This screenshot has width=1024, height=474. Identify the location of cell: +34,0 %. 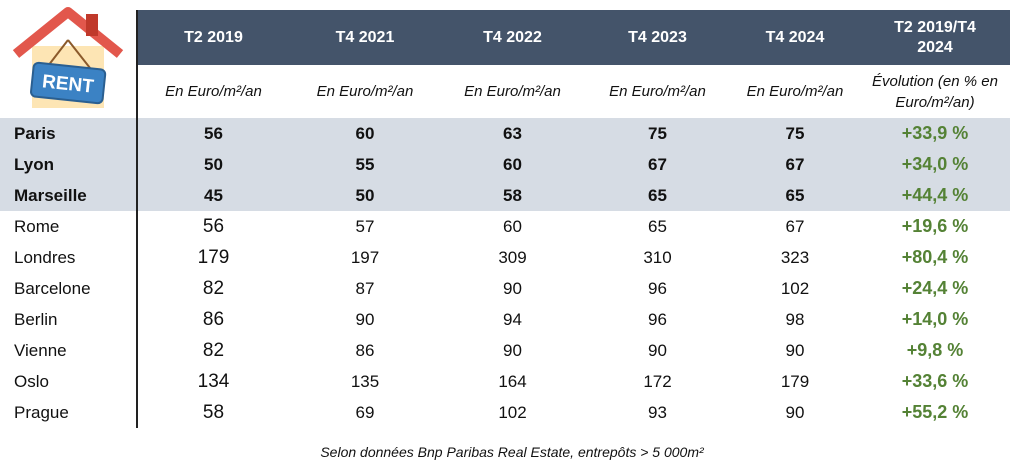
(935, 164).